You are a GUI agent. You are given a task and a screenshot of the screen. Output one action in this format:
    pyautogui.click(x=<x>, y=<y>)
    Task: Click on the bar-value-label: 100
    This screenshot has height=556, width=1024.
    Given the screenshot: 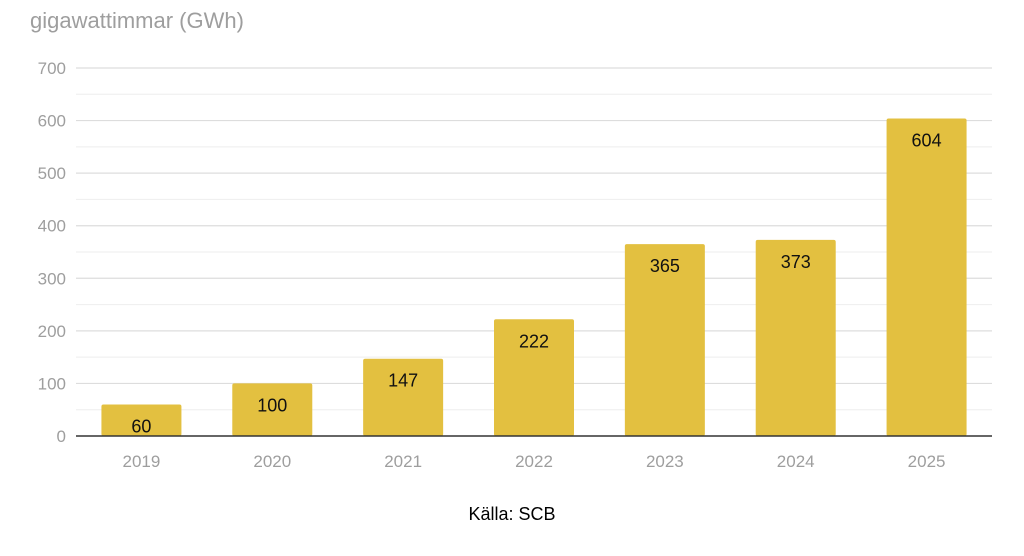 What is the action you would take?
    pyautogui.click(x=272, y=405)
    